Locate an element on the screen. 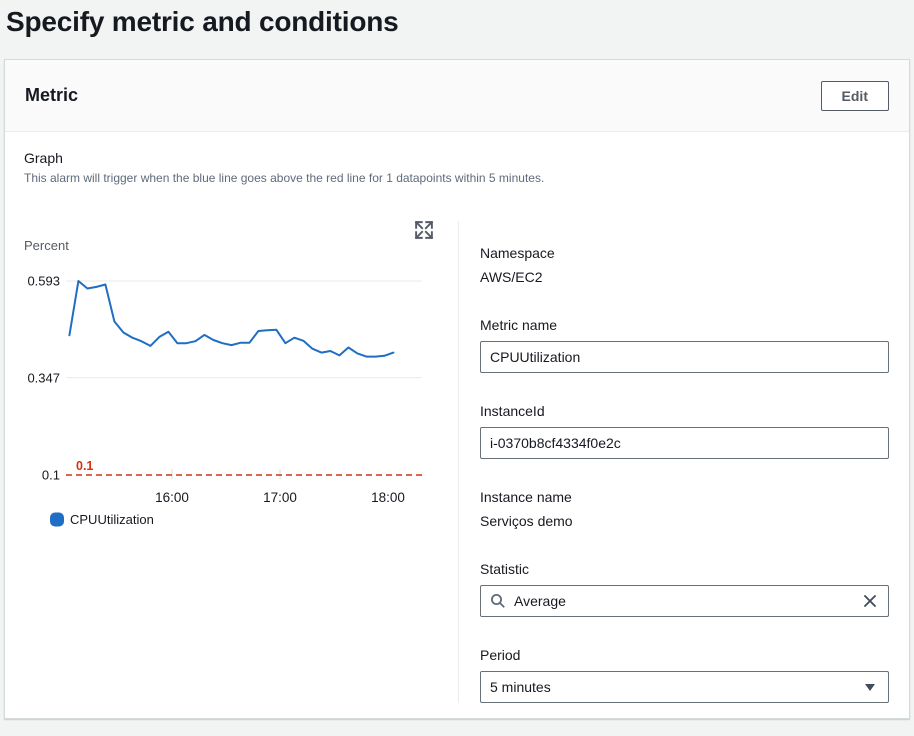  instance-name-value: Serviços demo is located at coordinates (526, 521).